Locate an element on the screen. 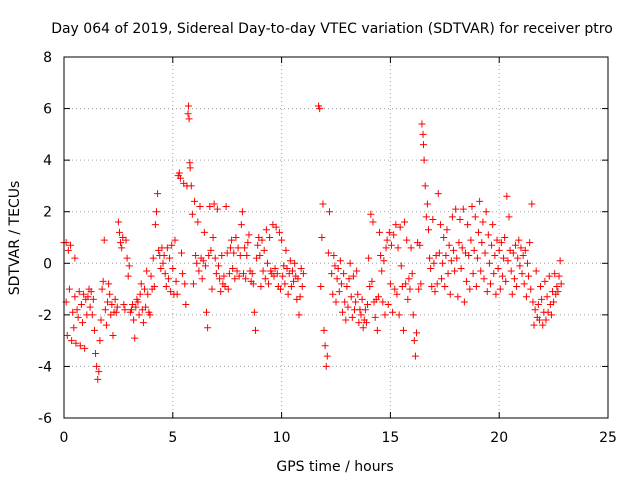  x-tick-label: 0 is located at coordinates (64, 438).